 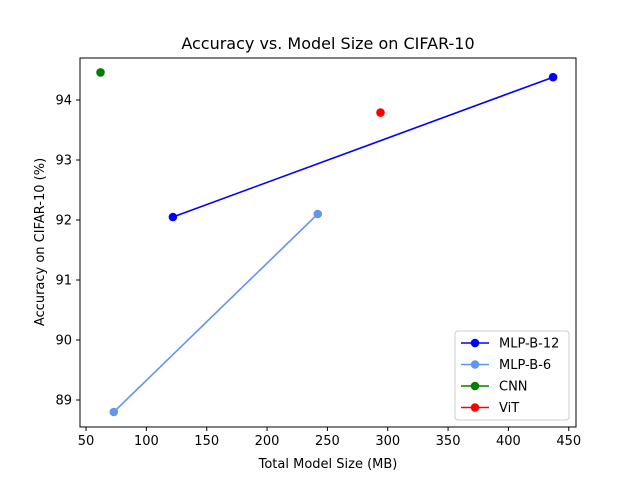 What do you see at coordinates (63, 161) in the screenshot?
I see `y-tick-label: 93` at bounding box center [63, 161].